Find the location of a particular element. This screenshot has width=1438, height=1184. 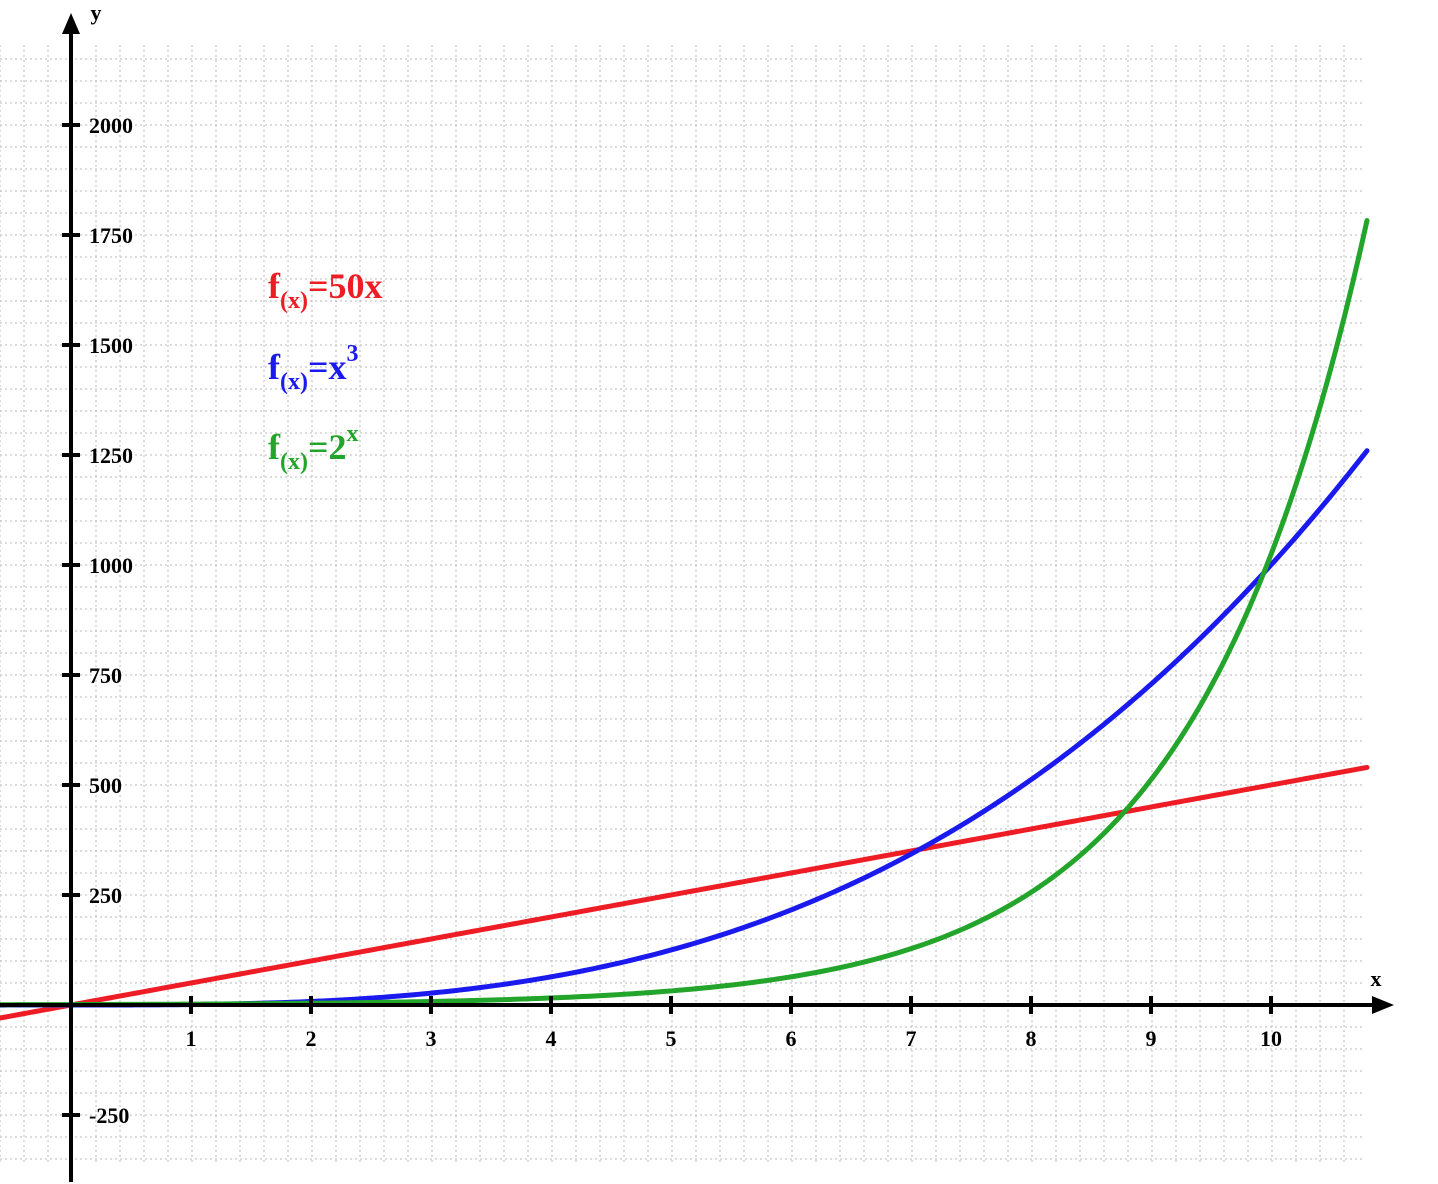

x-tick-label: 9 is located at coordinates (1151, 1038).